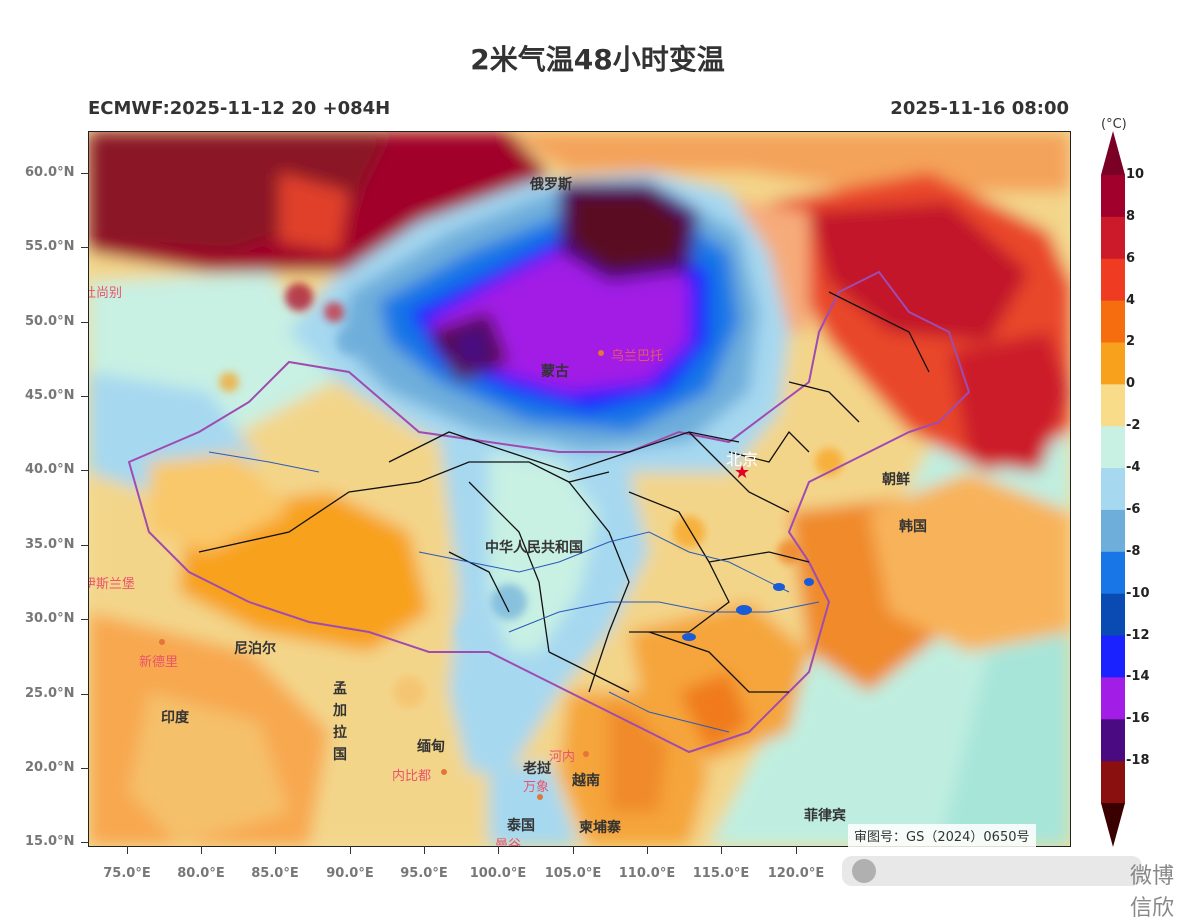 This screenshot has width=1201, height=922. I want to click on lat-tick: 25.0°N, so click(57, 693).